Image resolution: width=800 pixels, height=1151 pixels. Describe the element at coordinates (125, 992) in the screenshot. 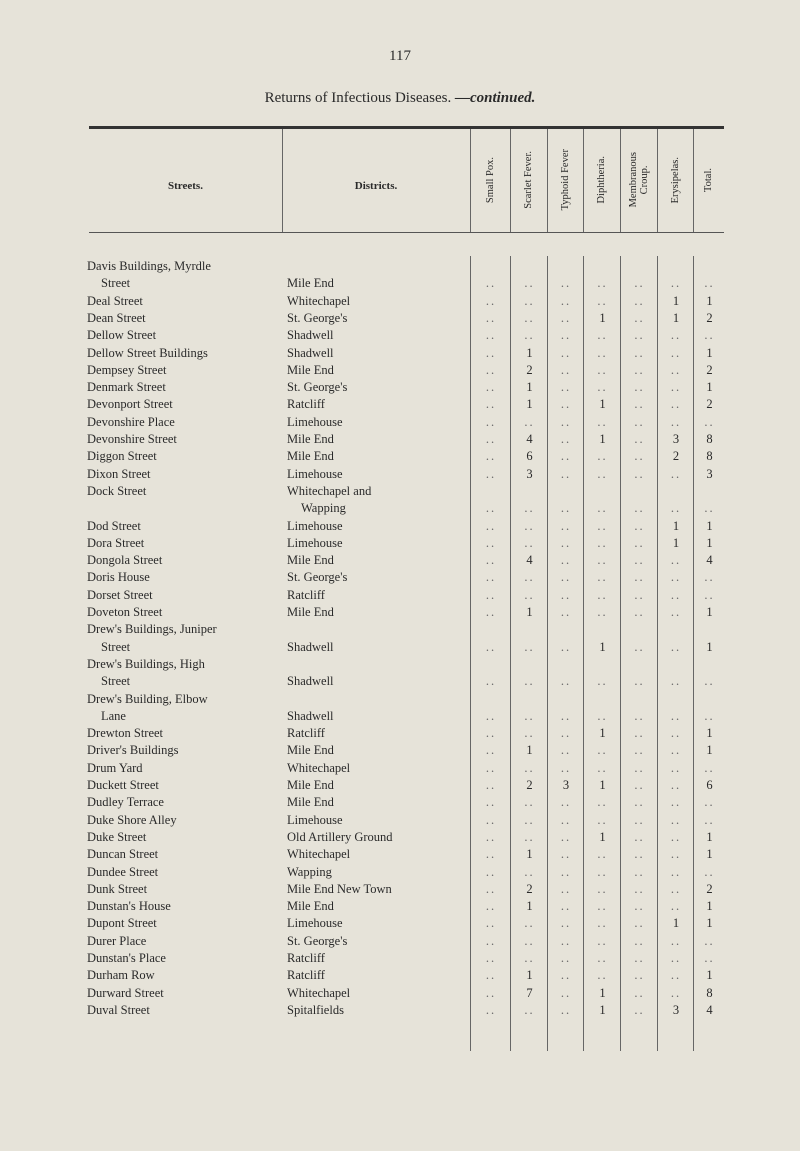

I see `street-line: Durward Street` at that location.